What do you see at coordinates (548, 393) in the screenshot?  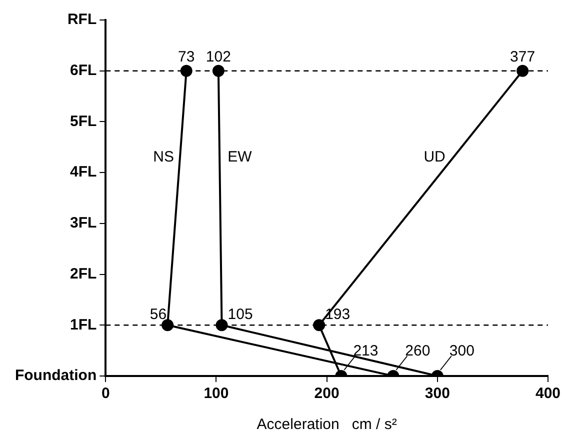 I see `x-tick-label: 400` at bounding box center [548, 393].